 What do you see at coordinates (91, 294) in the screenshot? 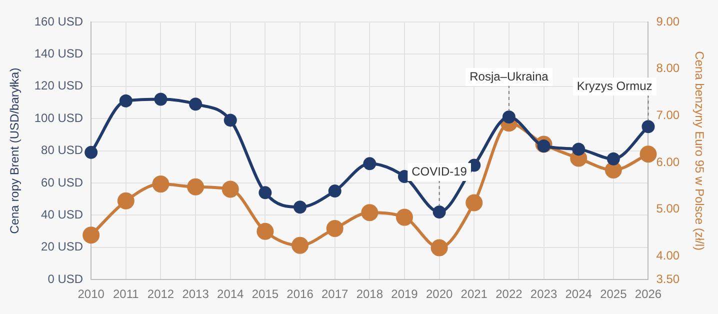
I see `x-tick-label: 2010` at bounding box center [91, 294].